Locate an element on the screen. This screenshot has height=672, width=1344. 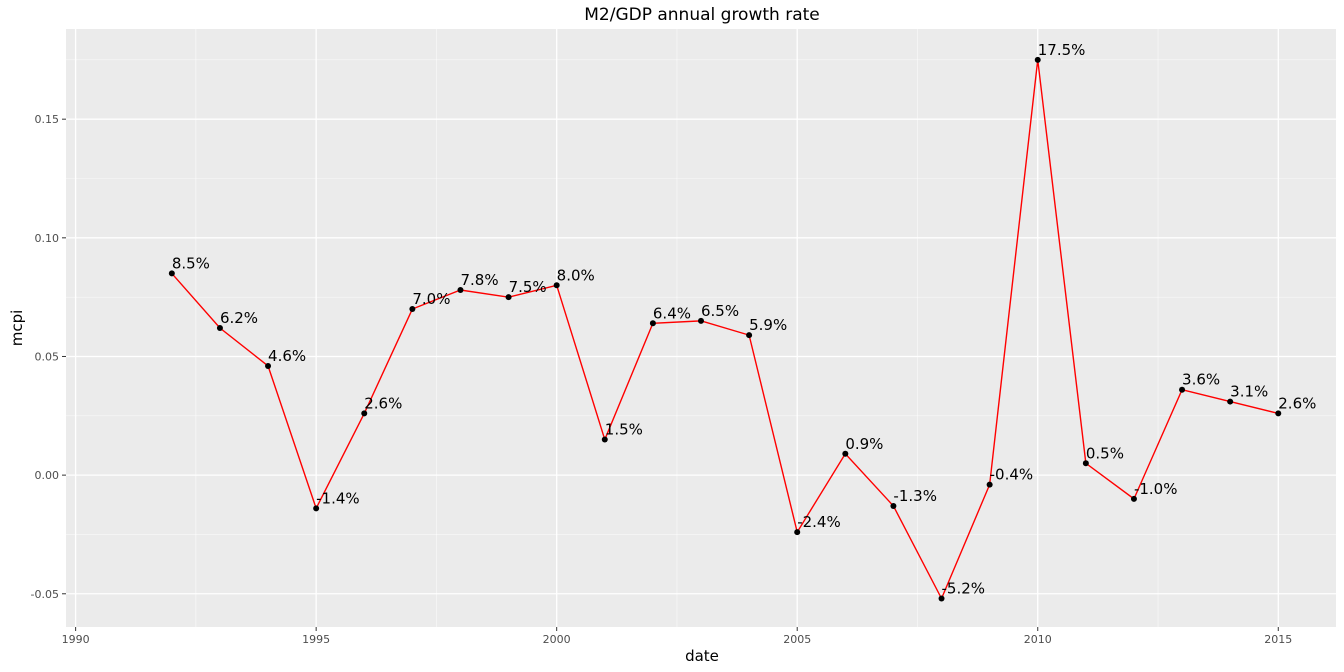
data-label: 1.5% is located at coordinates (624, 430).